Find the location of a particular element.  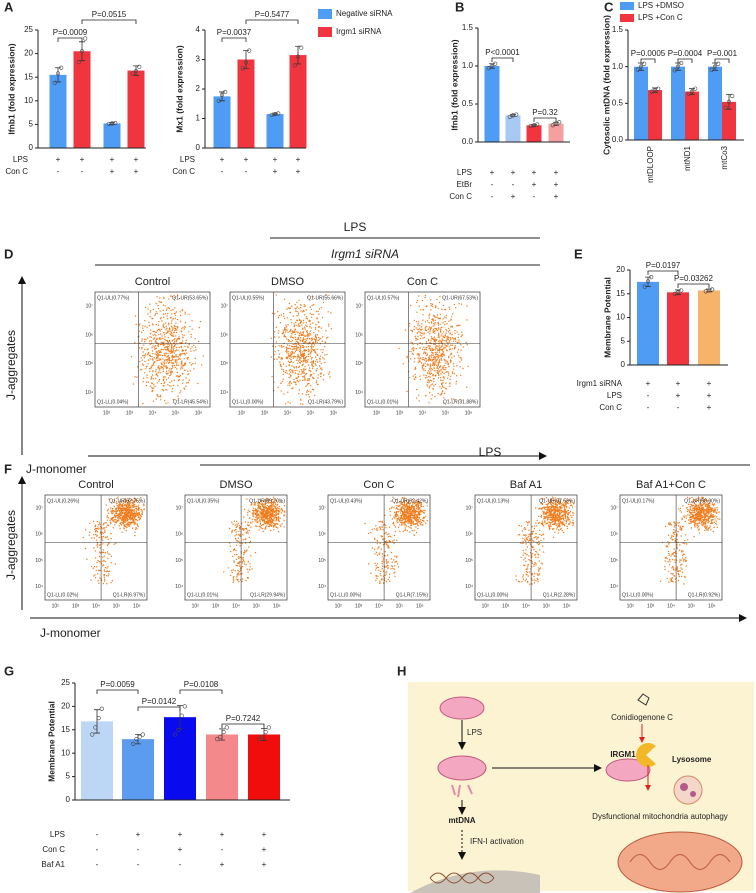

condition-sign: + is located at coordinates (222, 834).